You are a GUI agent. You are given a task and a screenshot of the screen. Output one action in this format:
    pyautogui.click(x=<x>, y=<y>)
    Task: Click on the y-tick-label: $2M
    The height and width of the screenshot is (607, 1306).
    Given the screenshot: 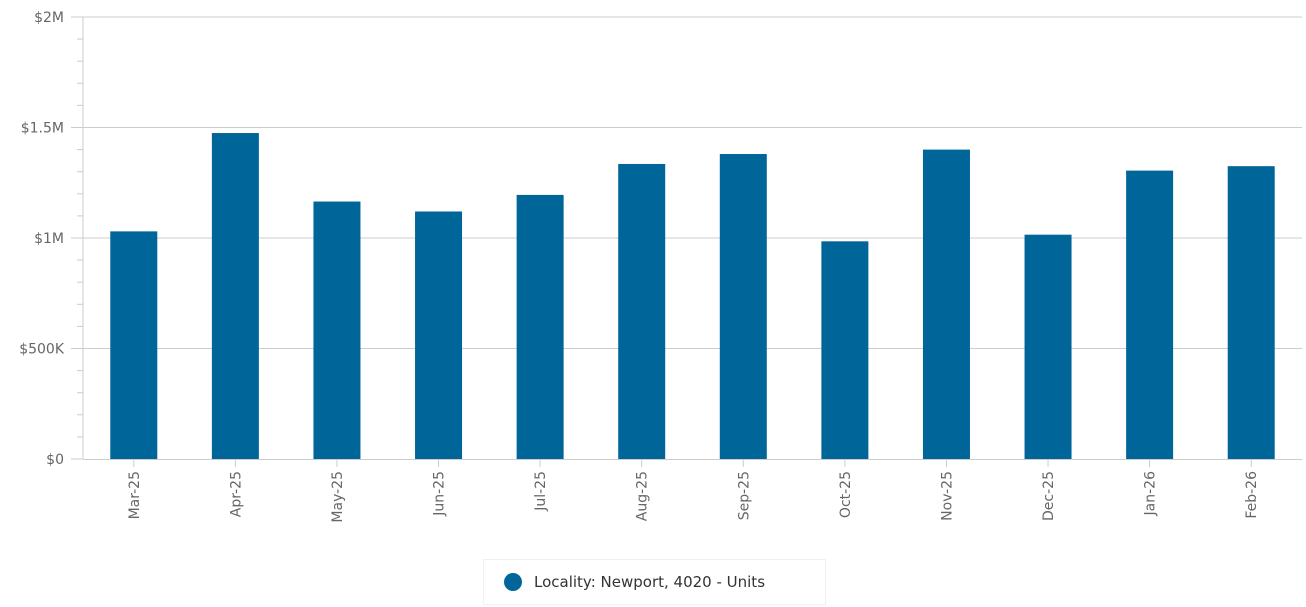 What is the action you would take?
    pyautogui.click(x=49, y=18)
    